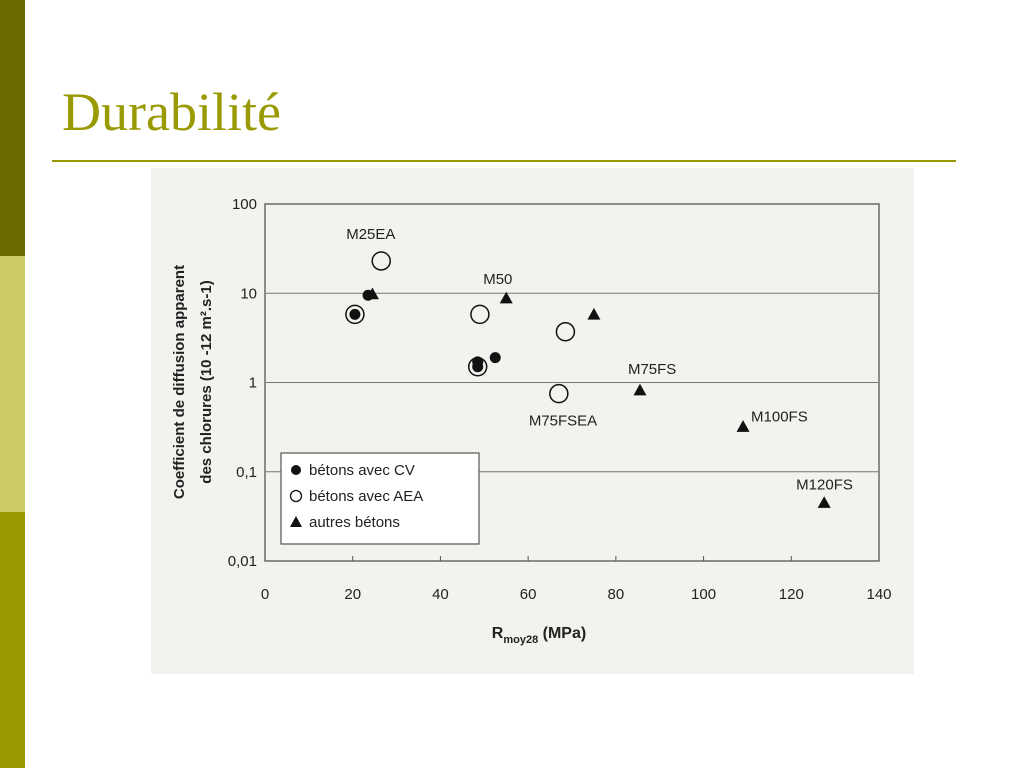  What do you see at coordinates (366, 496) in the screenshot?
I see `legend-label: bétons avec AEA` at bounding box center [366, 496].